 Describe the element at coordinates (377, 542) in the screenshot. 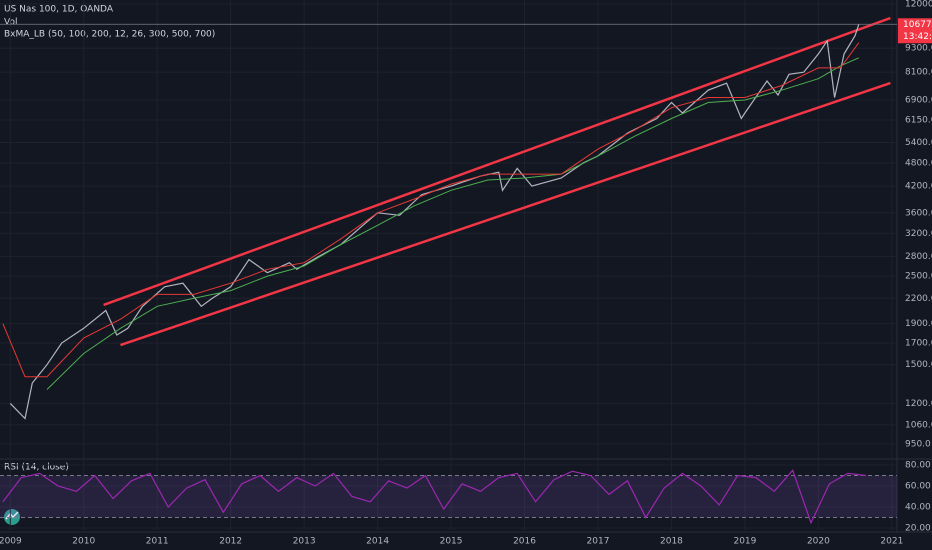

I see `x-tick-label: 2014` at that location.